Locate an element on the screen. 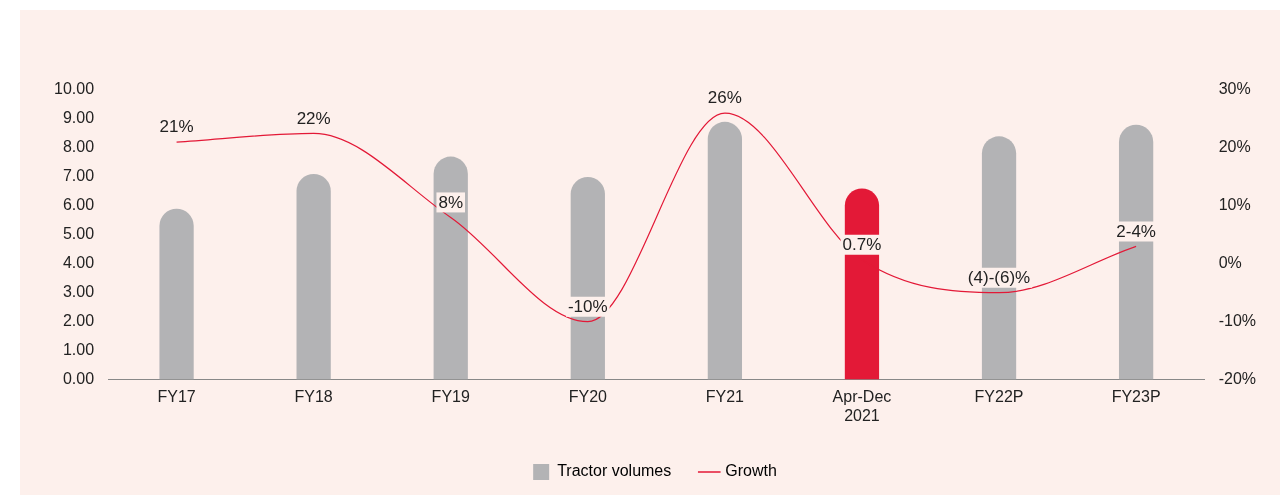 The width and height of the screenshot is (1280, 495). data-label: 26% is located at coordinates (724, 98).